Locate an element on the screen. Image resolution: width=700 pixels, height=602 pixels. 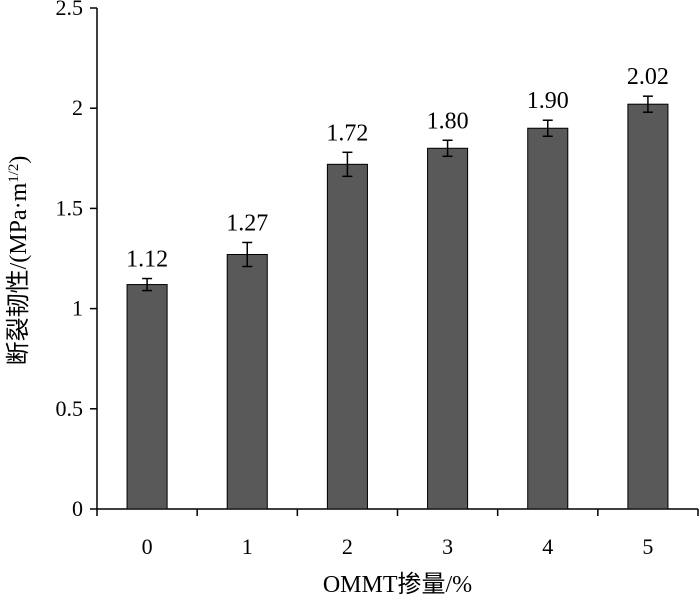
y-axis-title: 断裂韧性/(MPa·m1/2) is located at coordinates (18, 261).